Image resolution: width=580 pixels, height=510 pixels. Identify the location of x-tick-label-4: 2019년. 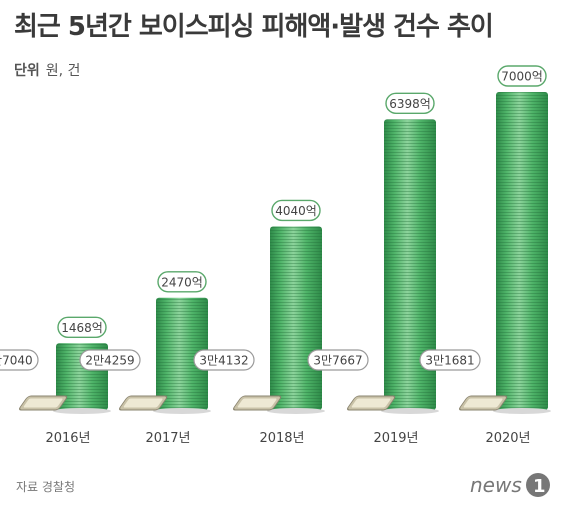
(395, 438).